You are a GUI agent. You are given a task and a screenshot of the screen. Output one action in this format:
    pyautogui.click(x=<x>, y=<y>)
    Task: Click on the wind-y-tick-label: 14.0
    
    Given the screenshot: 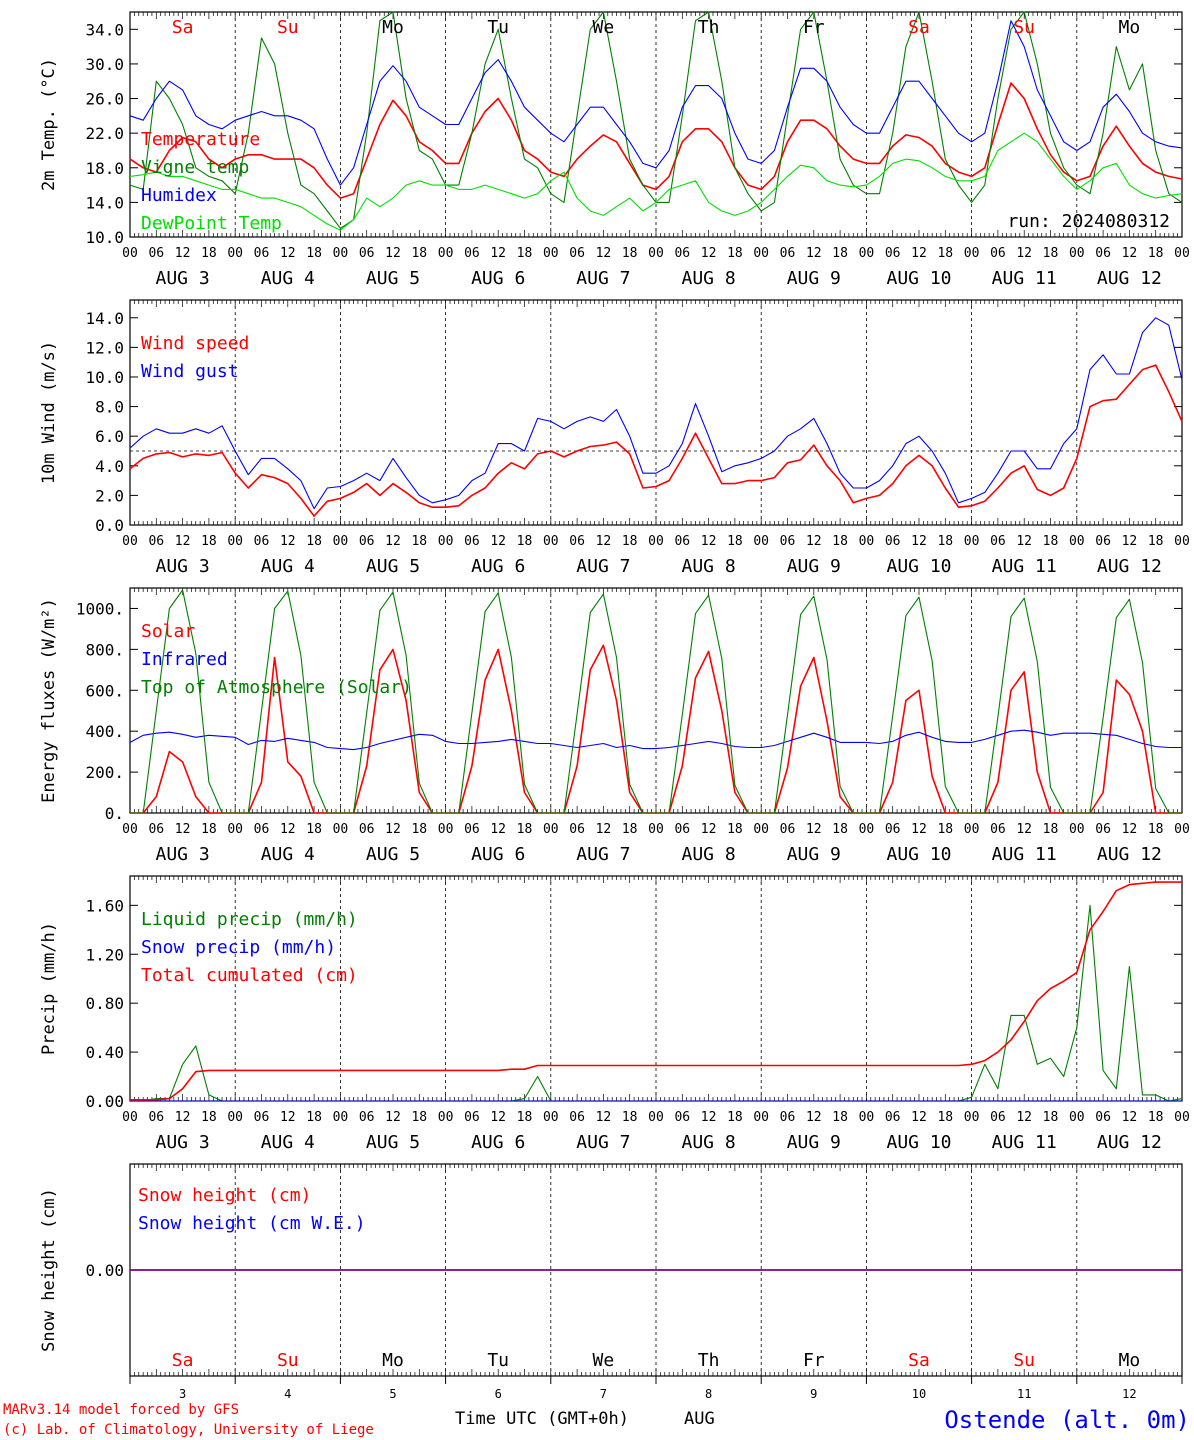 What is the action you would take?
    pyautogui.click(x=104, y=318)
    